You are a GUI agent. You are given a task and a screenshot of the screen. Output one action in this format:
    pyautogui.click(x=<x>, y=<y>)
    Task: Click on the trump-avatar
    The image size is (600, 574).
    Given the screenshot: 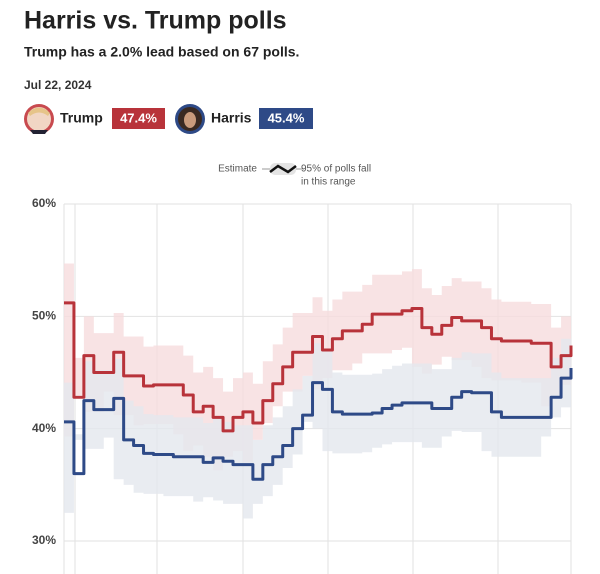 What is the action you would take?
    pyautogui.click(x=39, y=119)
    